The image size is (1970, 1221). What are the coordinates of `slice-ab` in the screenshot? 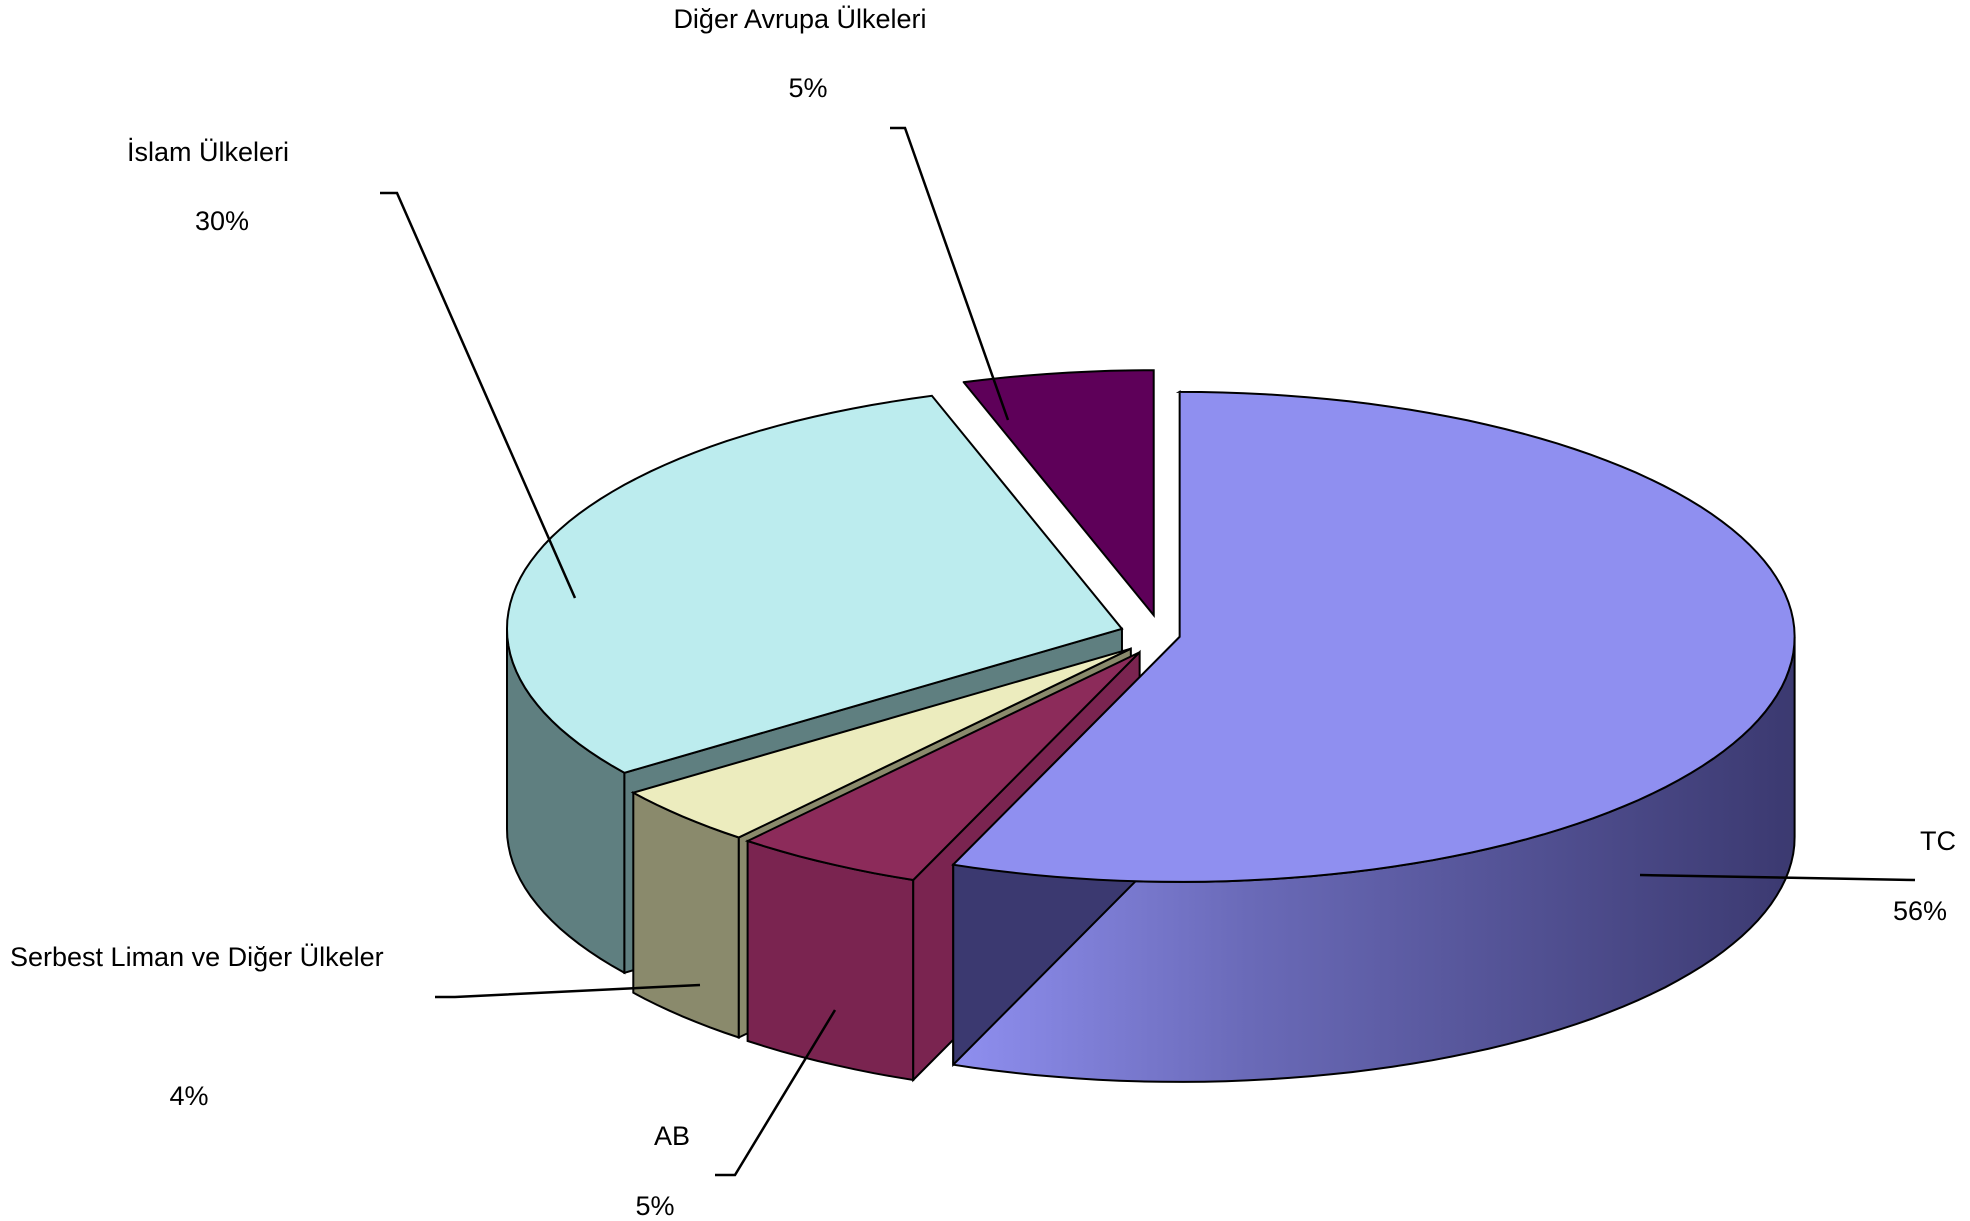 It's located at (942, 766).